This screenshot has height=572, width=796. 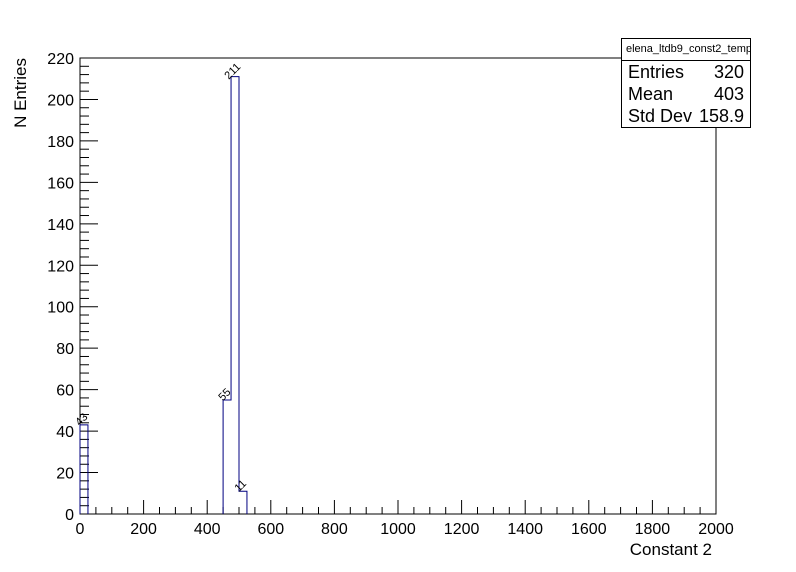 What do you see at coordinates (716, 529) in the screenshot?
I see `x-tick-label: 2000` at bounding box center [716, 529].